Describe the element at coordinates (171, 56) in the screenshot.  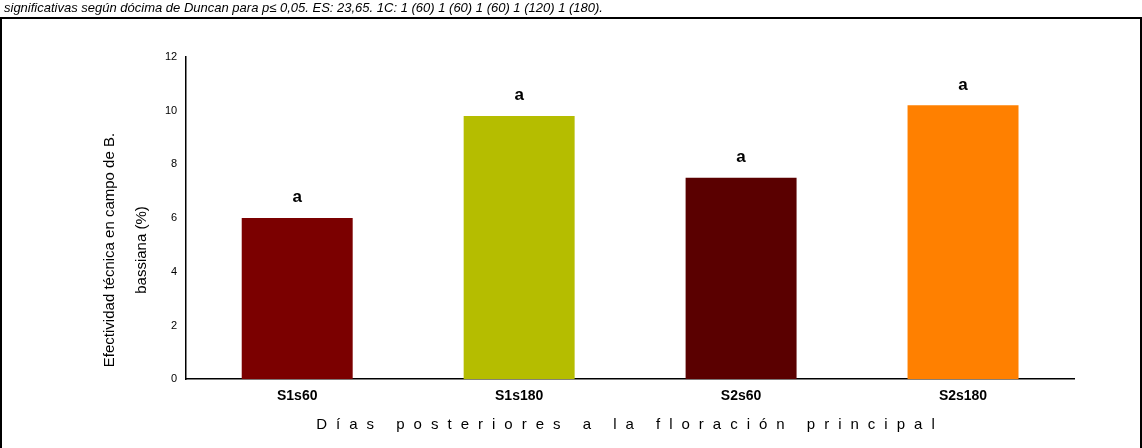
I see `y-tick-label: 12` at that location.